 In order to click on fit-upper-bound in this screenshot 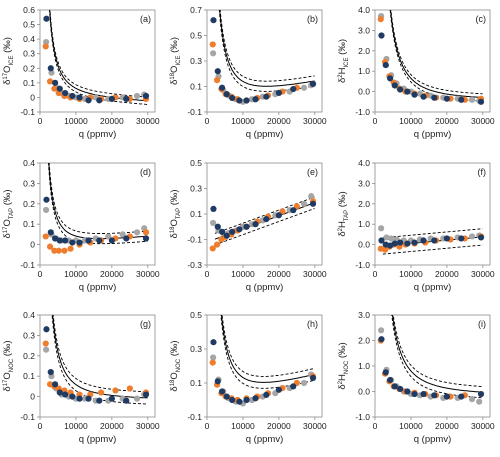, I will do `click(98, 198)`.